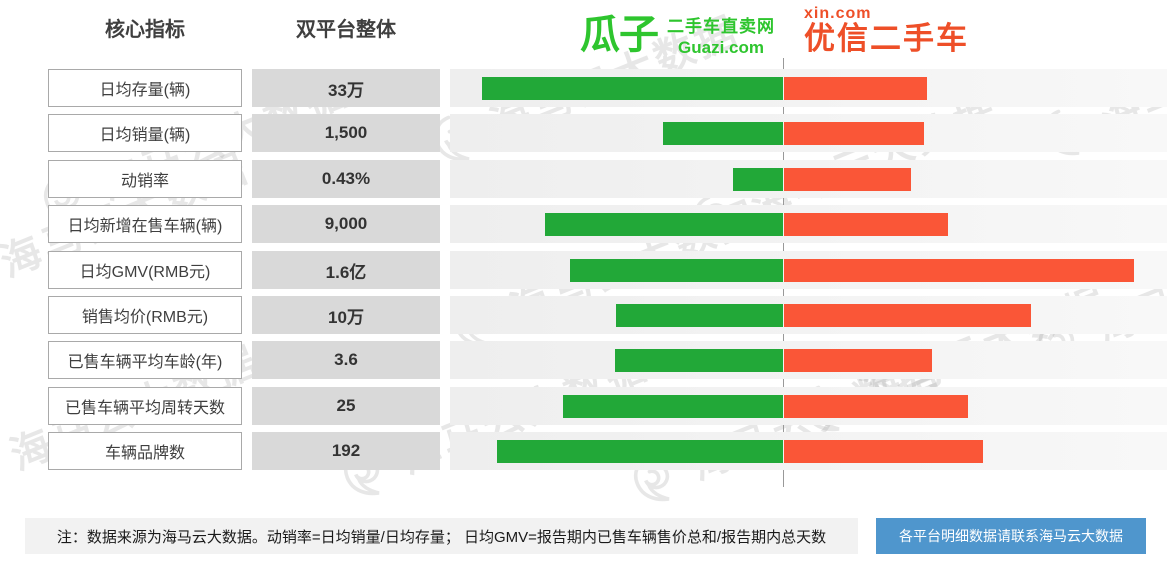  I want to click on metric-label-box: 已售车辆平均车龄(年), so click(145, 360).